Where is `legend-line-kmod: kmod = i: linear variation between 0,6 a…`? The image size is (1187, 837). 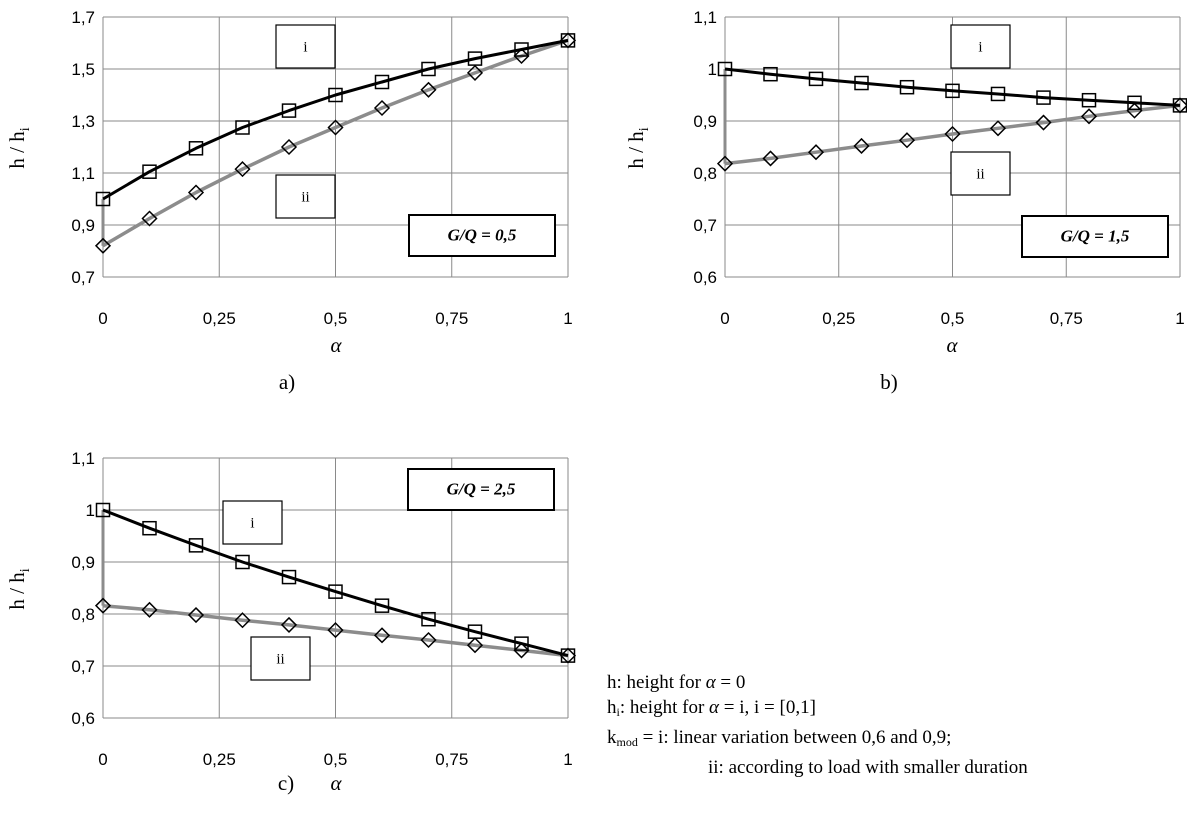 legend-line-kmod: kmod = i: linear variation between 0,6 a… is located at coordinates (779, 738).